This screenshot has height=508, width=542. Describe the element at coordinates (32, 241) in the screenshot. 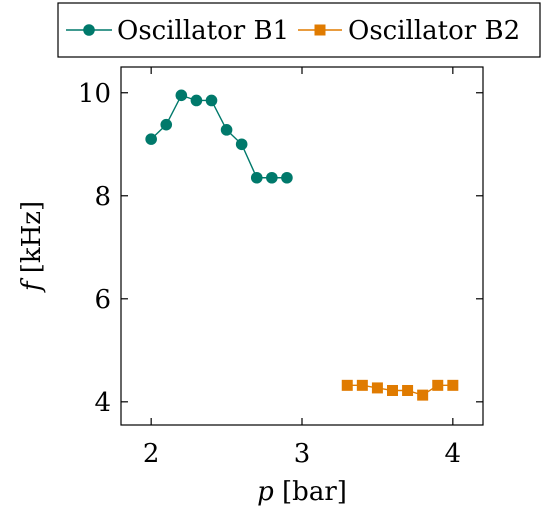

I see `y-axis-label-unit: [kHz]` at that location.